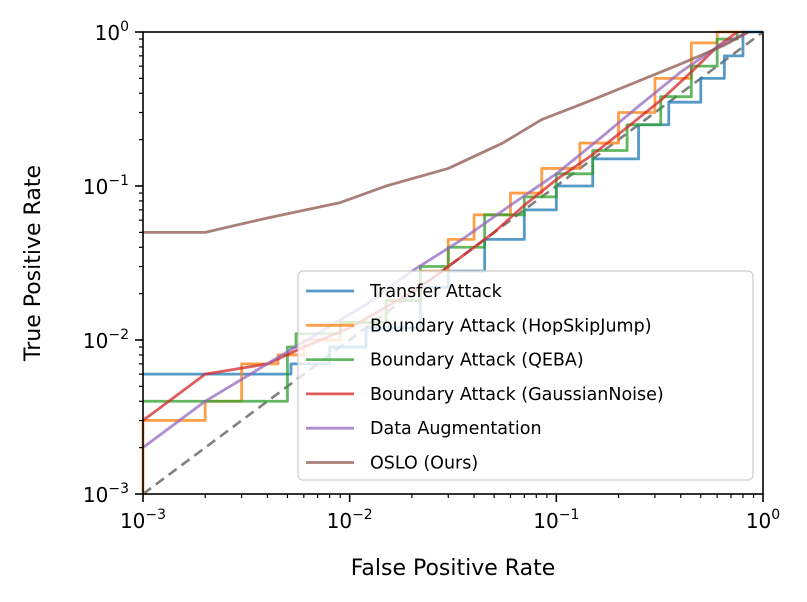  Describe the element at coordinates (106, 186) in the screenshot. I see `y-tick-label: 10⁻¹` at that location.